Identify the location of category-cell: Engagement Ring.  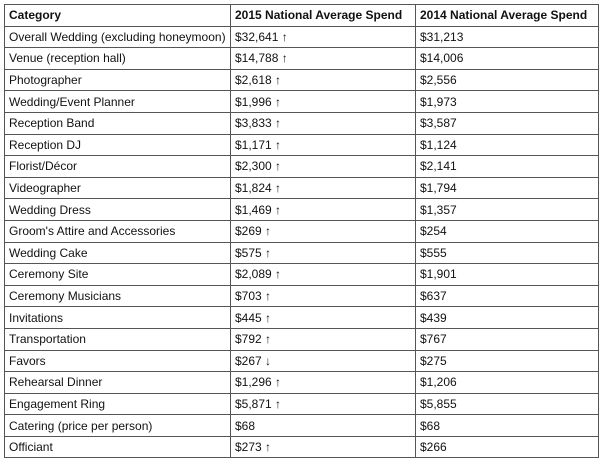
(117, 404).